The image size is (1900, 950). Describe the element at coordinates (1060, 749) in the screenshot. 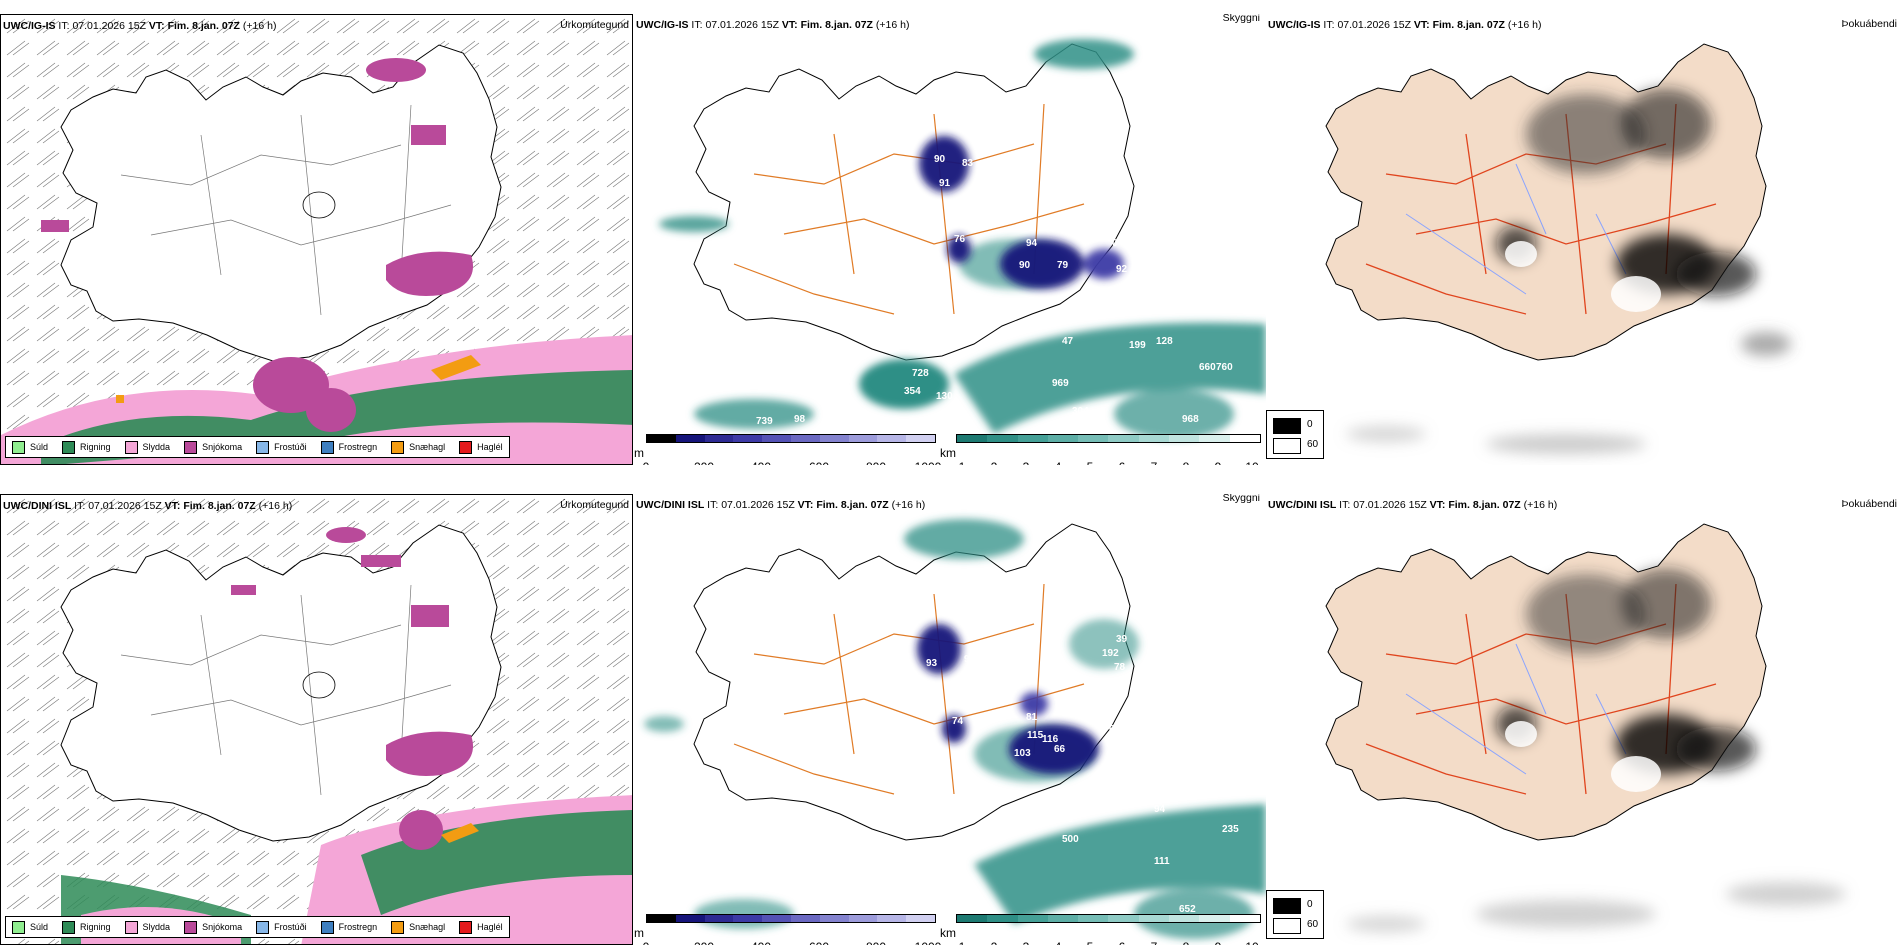

I see `ceiling-label: 66` at that location.